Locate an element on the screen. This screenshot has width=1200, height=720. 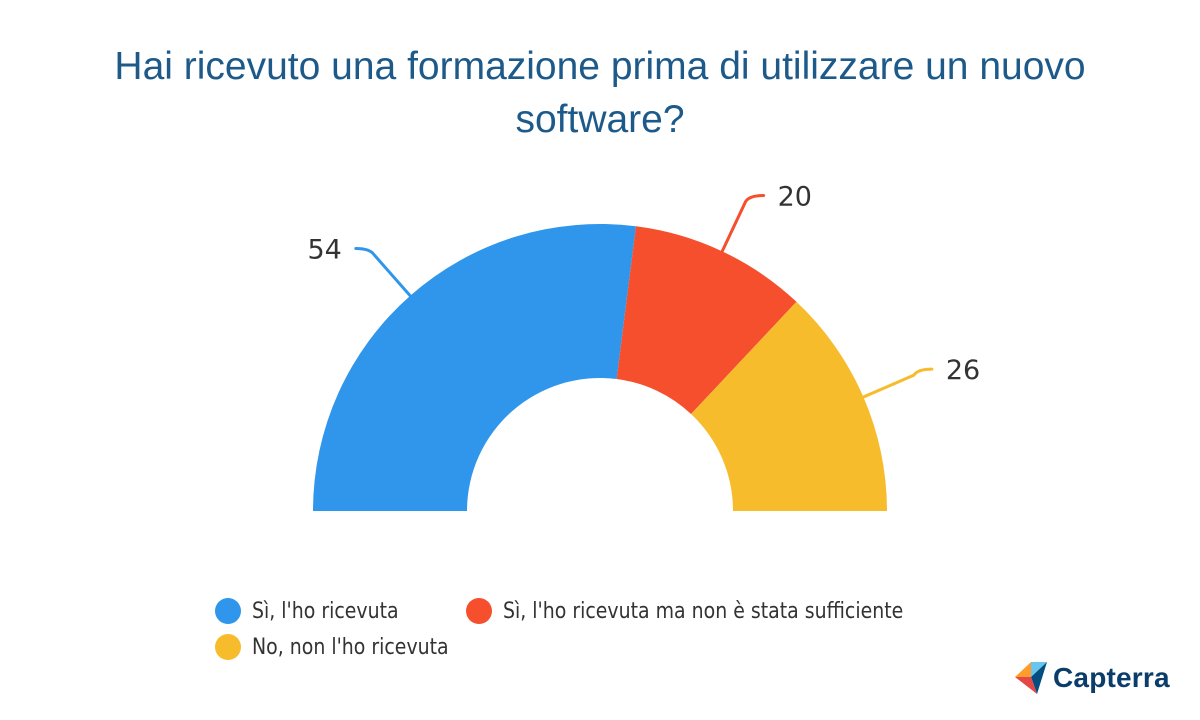
legend-item-1: Sì, l'ho ricevuta is located at coordinates (318, 611).